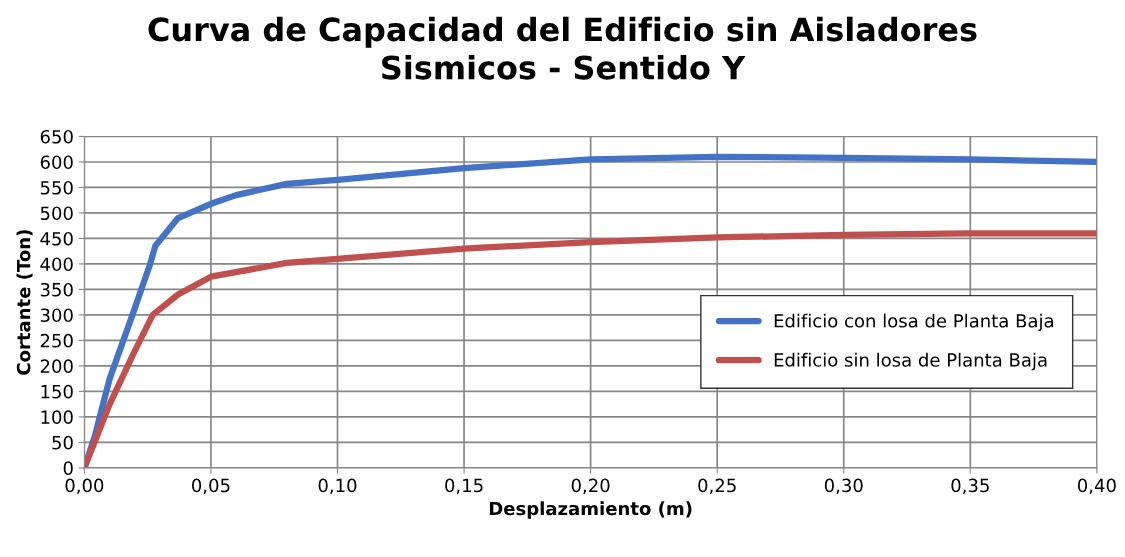  Describe the element at coordinates (464, 486) in the screenshot. I see `x-tick-label: 0,15` at that location.